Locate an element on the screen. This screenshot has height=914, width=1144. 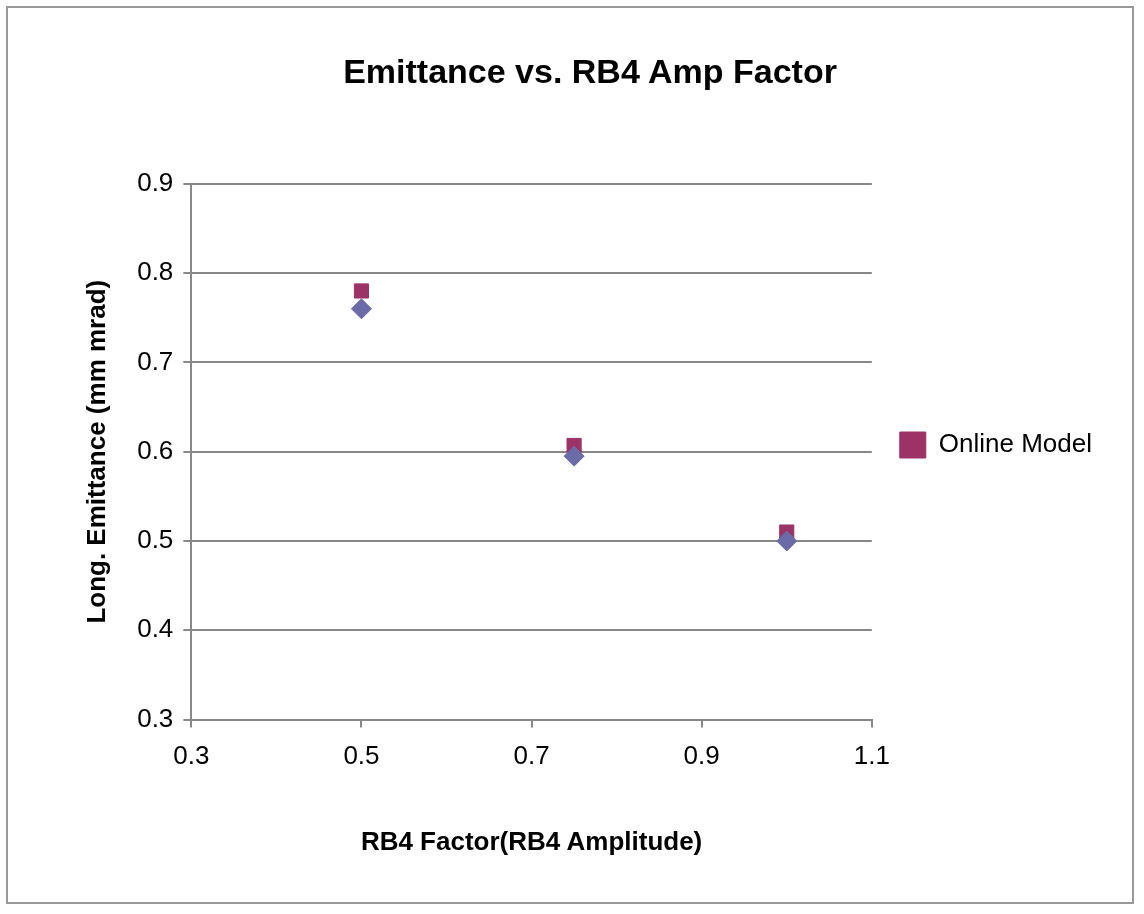
y-tick-label: 0.9 is located at coordinates (155, 181).